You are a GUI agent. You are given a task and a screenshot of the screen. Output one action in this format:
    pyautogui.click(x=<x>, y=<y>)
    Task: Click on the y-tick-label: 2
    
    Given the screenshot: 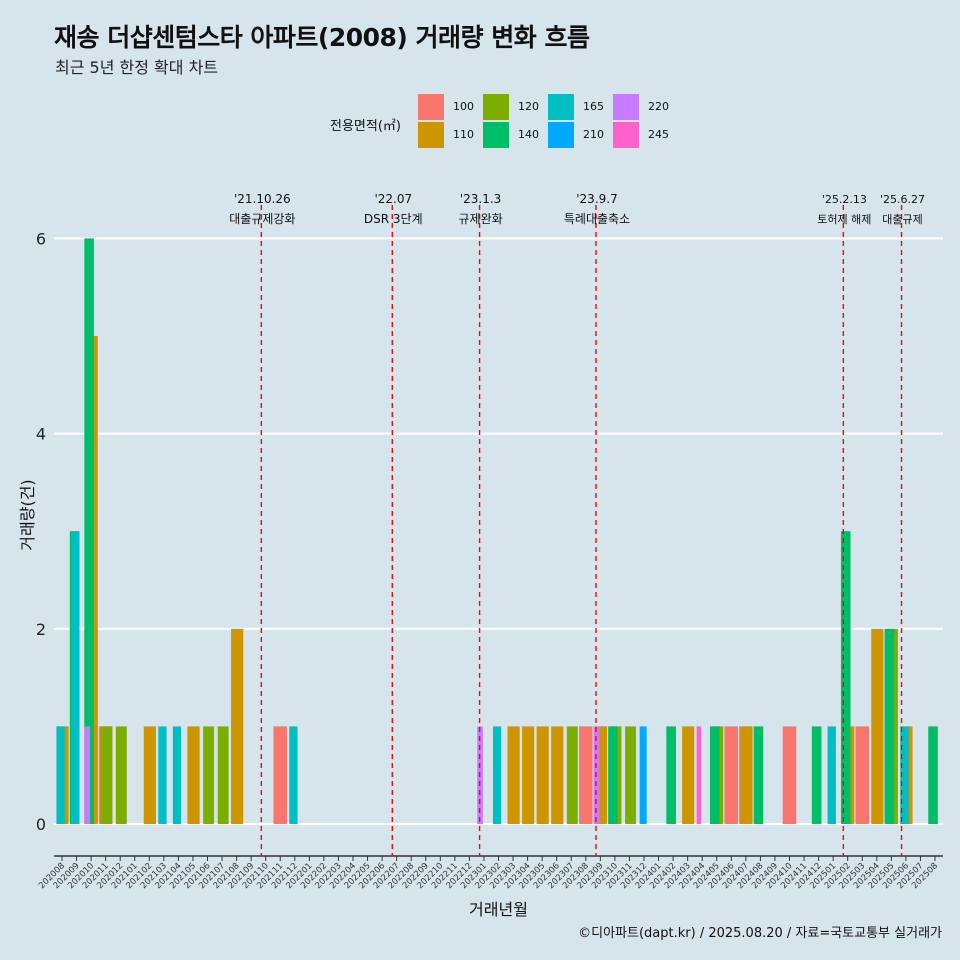 What is the action you would take?
    pyautogui.click(x=41, y=629)
    